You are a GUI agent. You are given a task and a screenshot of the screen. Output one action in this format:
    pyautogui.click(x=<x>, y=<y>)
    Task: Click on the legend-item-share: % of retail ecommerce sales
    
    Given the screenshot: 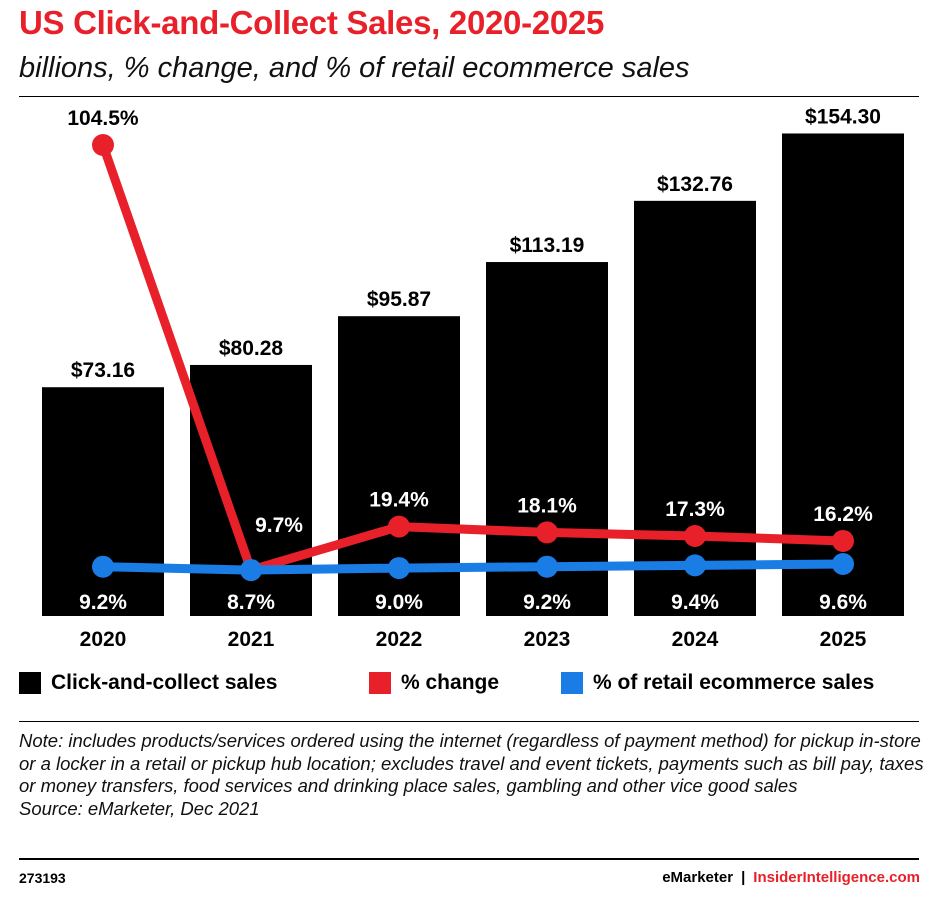 What is the action you would take?
    pyautogui.click(x=717, y=683)
    